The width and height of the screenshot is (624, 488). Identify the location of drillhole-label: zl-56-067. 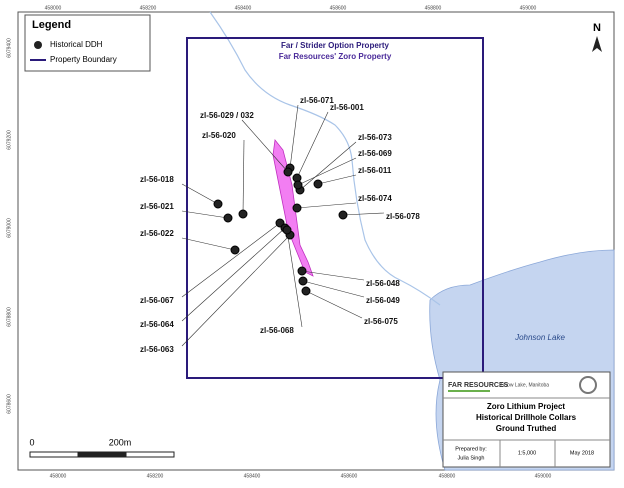
(157, 300).